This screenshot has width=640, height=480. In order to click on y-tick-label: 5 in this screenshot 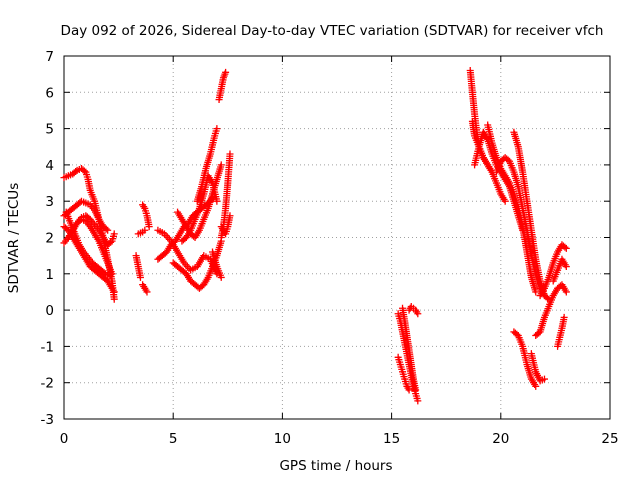, I will do `click(49, 130)`.